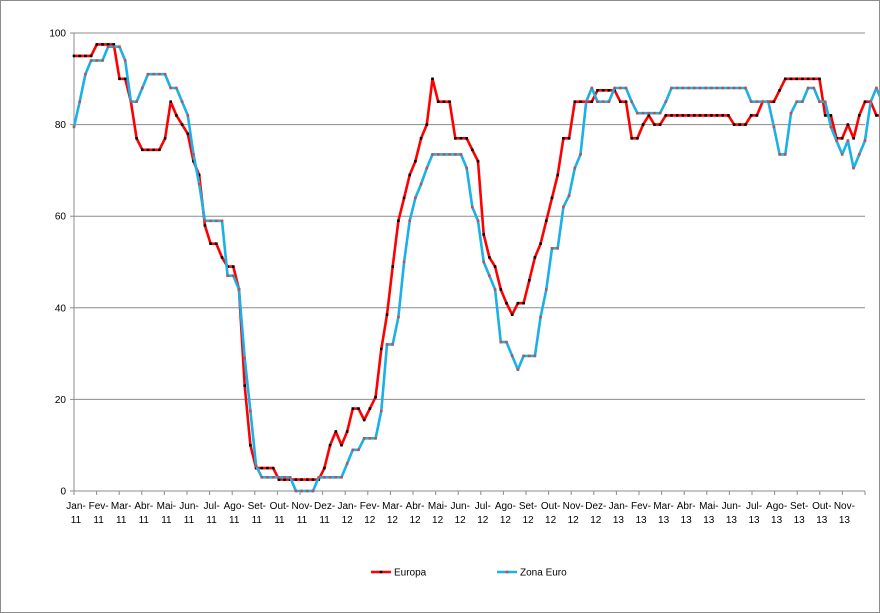  Describe the element at coordinates (392, 513) in the screenshot. I see `x-tick-label: Mar- 12` at that location.